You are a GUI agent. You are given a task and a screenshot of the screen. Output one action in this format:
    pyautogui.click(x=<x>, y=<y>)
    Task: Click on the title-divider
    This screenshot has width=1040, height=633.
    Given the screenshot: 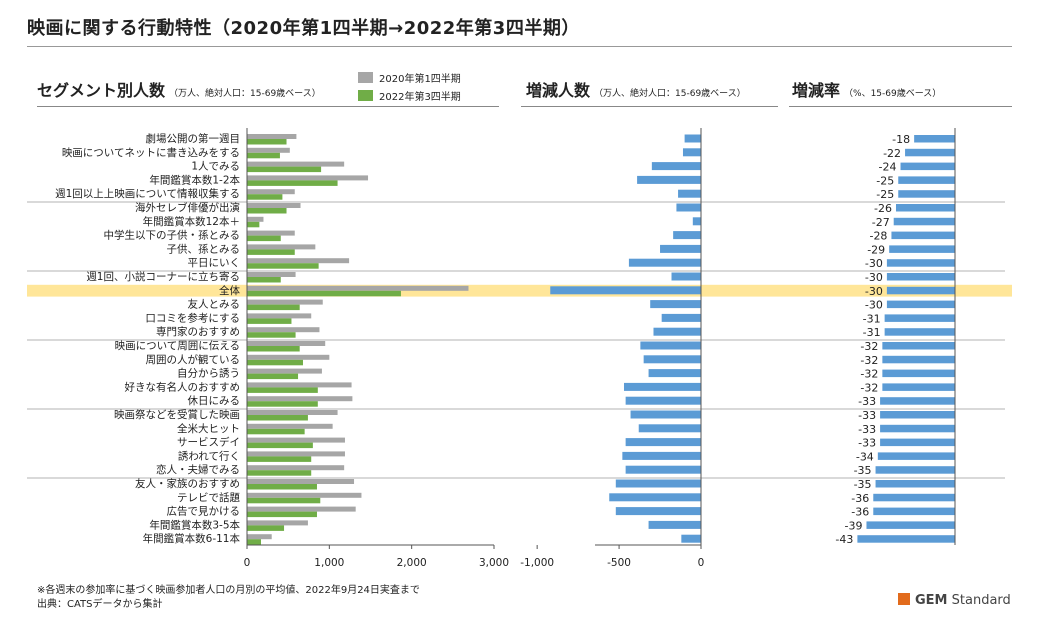 What is the action you would take?
    pyautogui.click(x=519, y=46)
    